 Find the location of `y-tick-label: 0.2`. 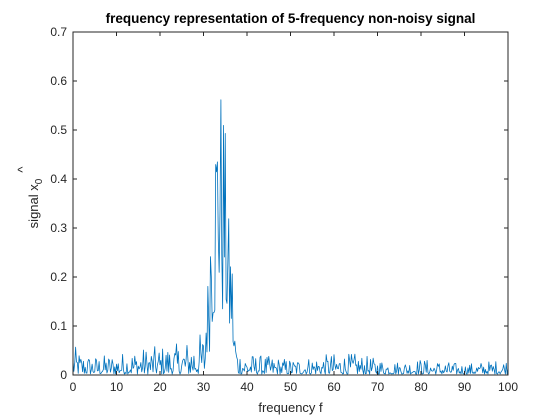

y-tick-label: 0.2 is located at coordinates (58, 277).